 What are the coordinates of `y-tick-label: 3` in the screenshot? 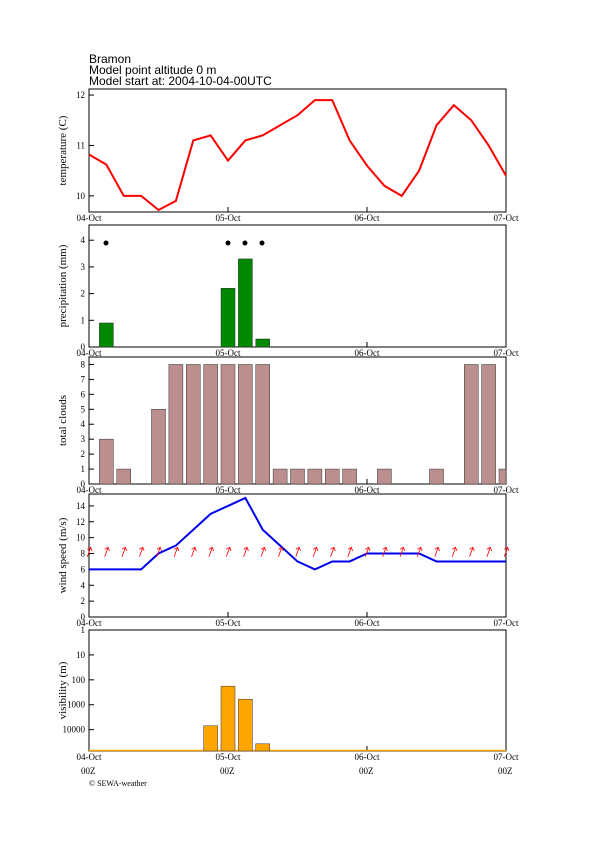 It's located at (83, 439).